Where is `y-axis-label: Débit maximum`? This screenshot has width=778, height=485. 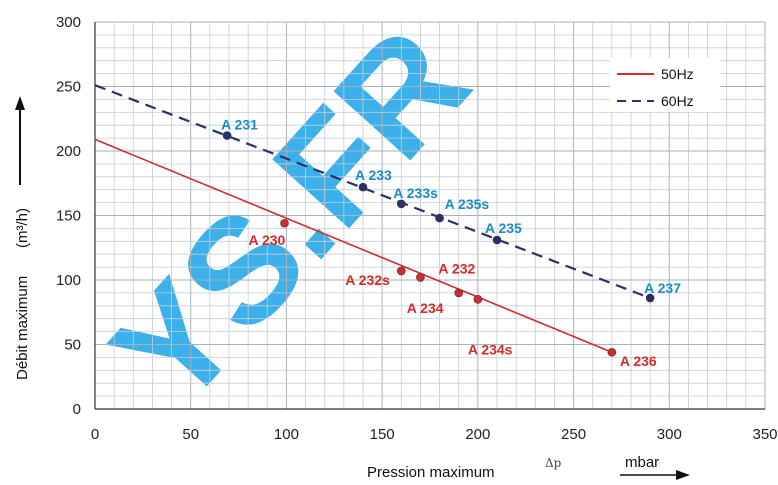 y-axis-label: Débit maximum is located at coordinates (22, 328).